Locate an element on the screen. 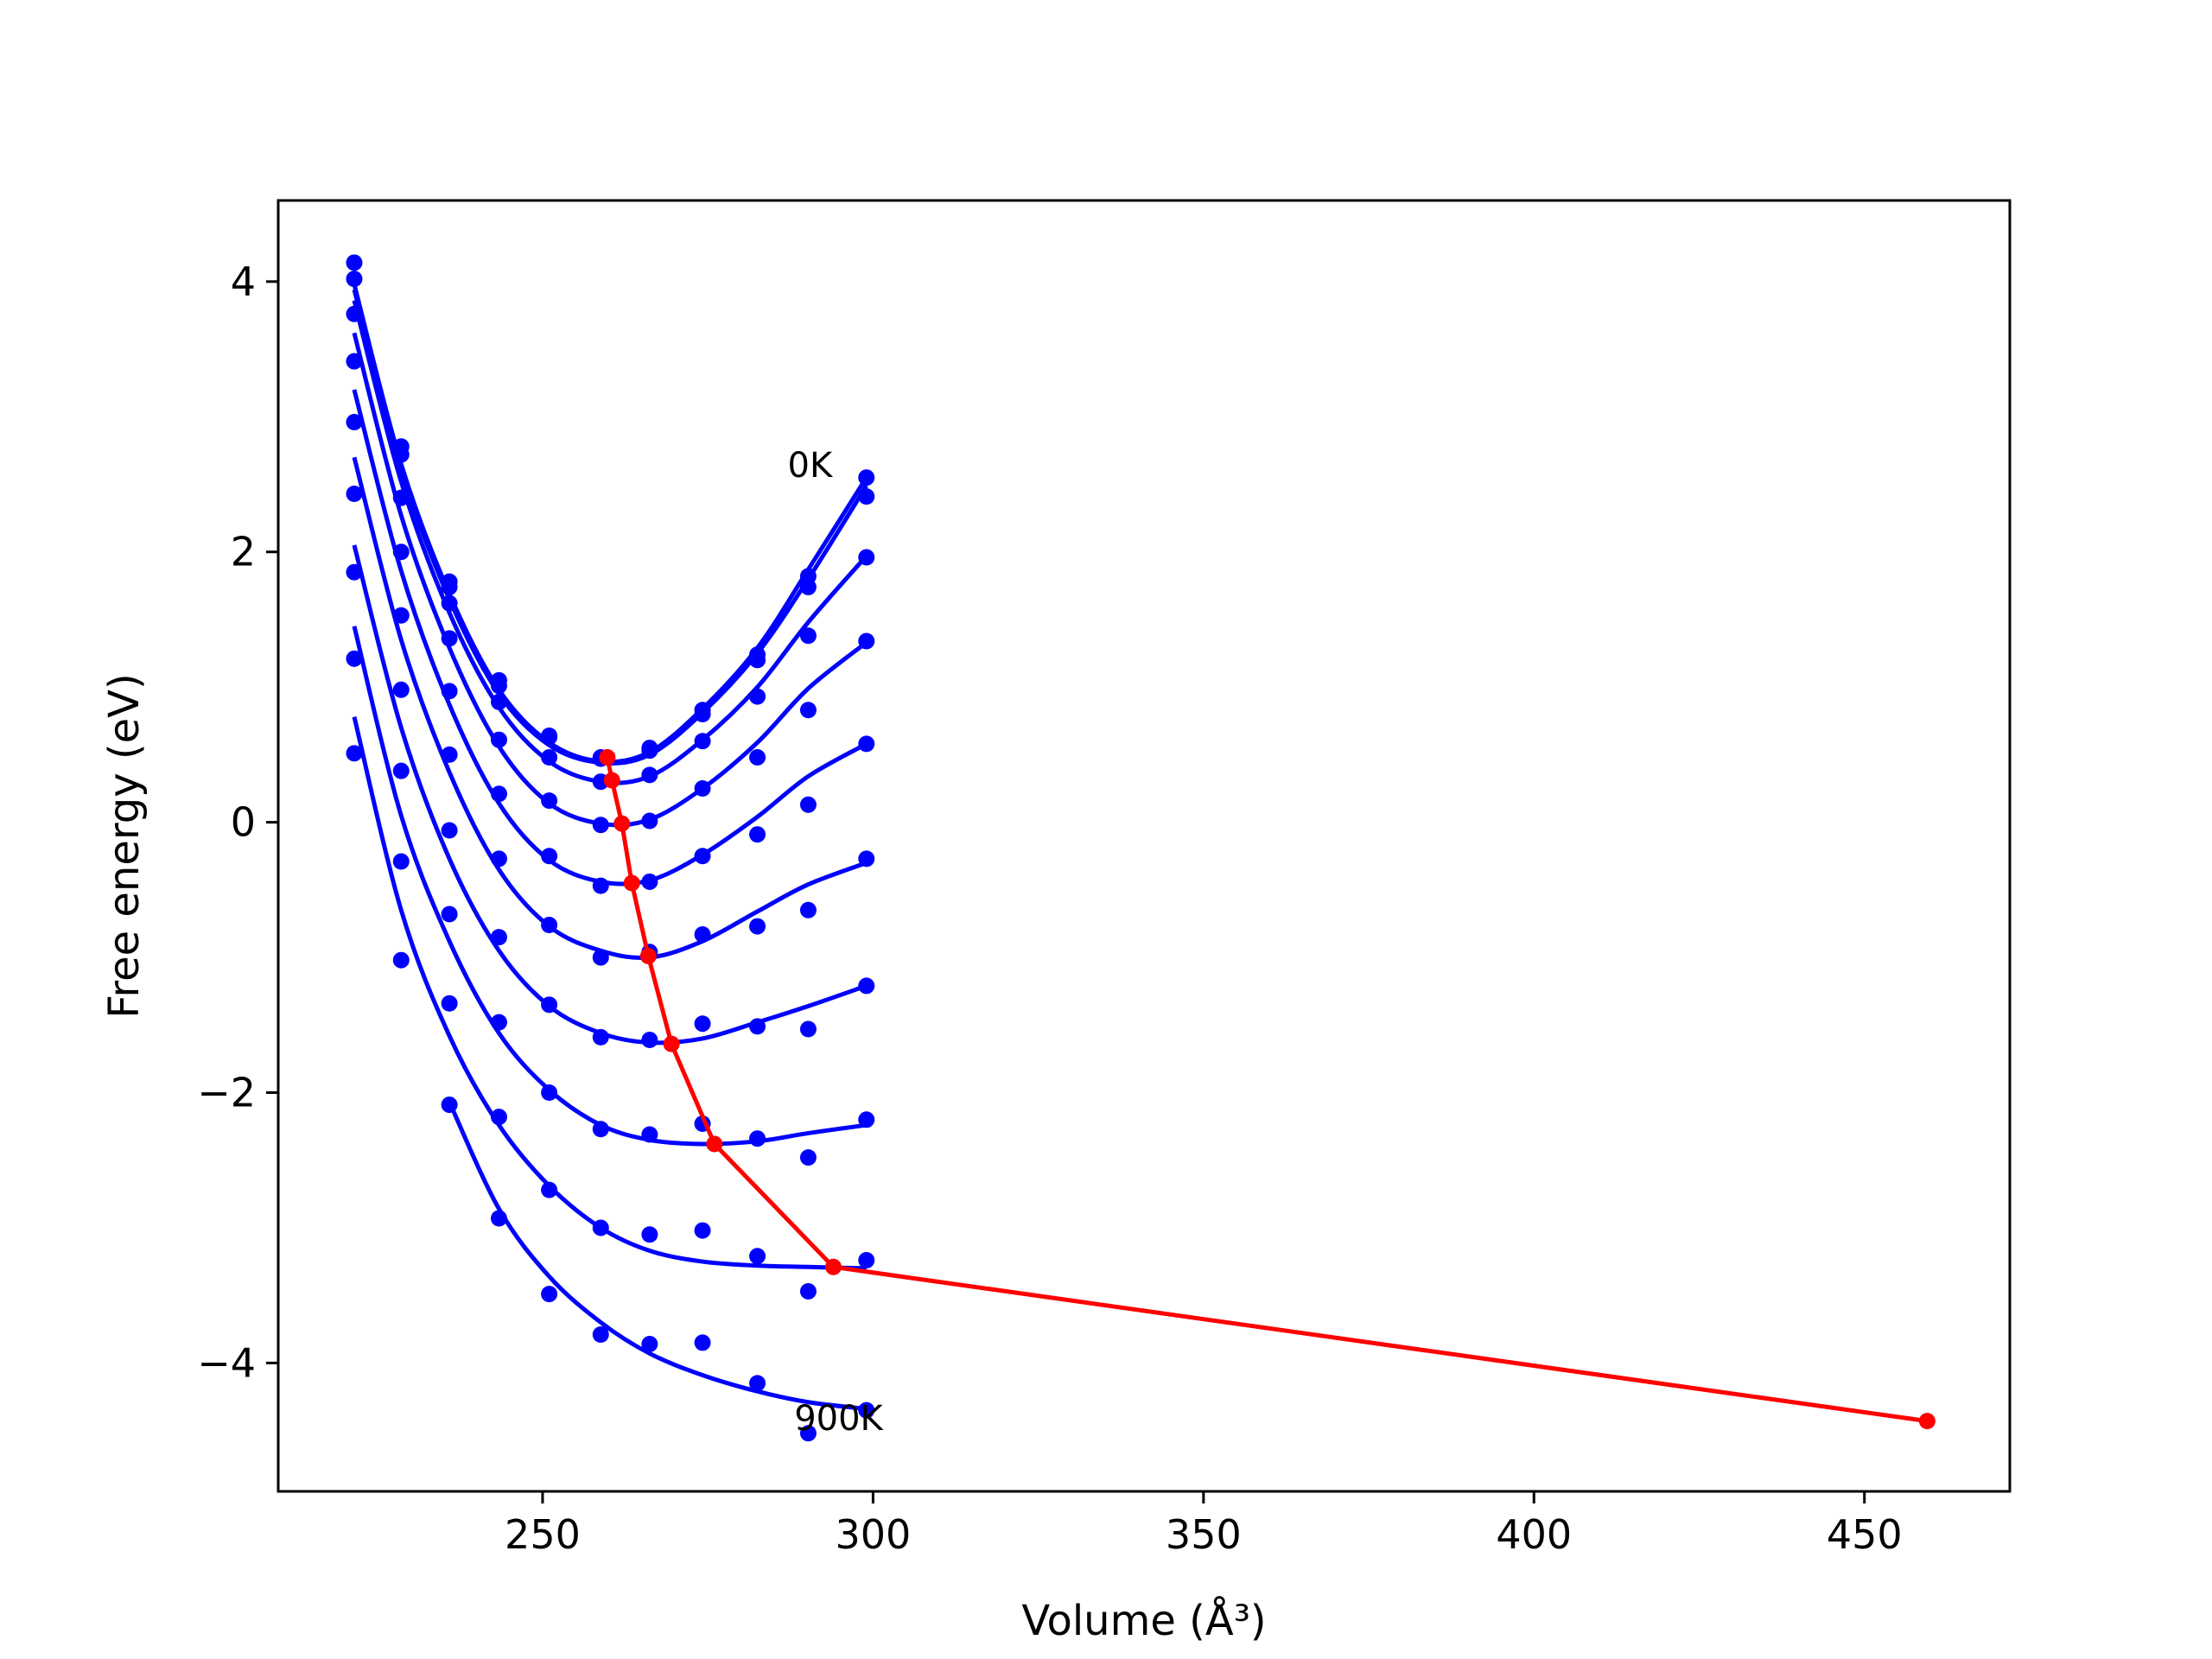 The height and width of the screenshot is (1659, 2212). x-tick-label: 250 is located at coordinates (543, 1534).